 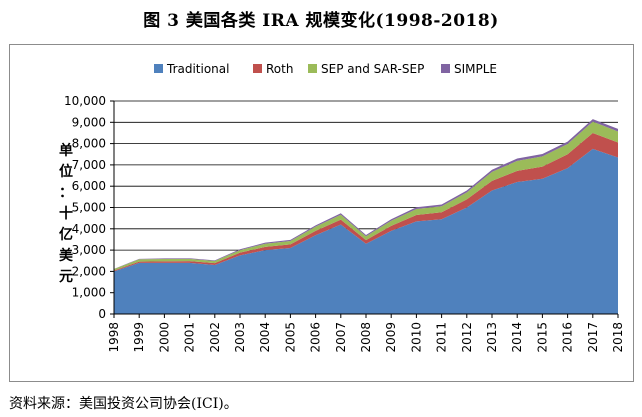 What do you see at coordinates (312, 68) in the screenshot?
I see `legend-swatch-sep-and-sar-sep` at bounding box center [312, 68].